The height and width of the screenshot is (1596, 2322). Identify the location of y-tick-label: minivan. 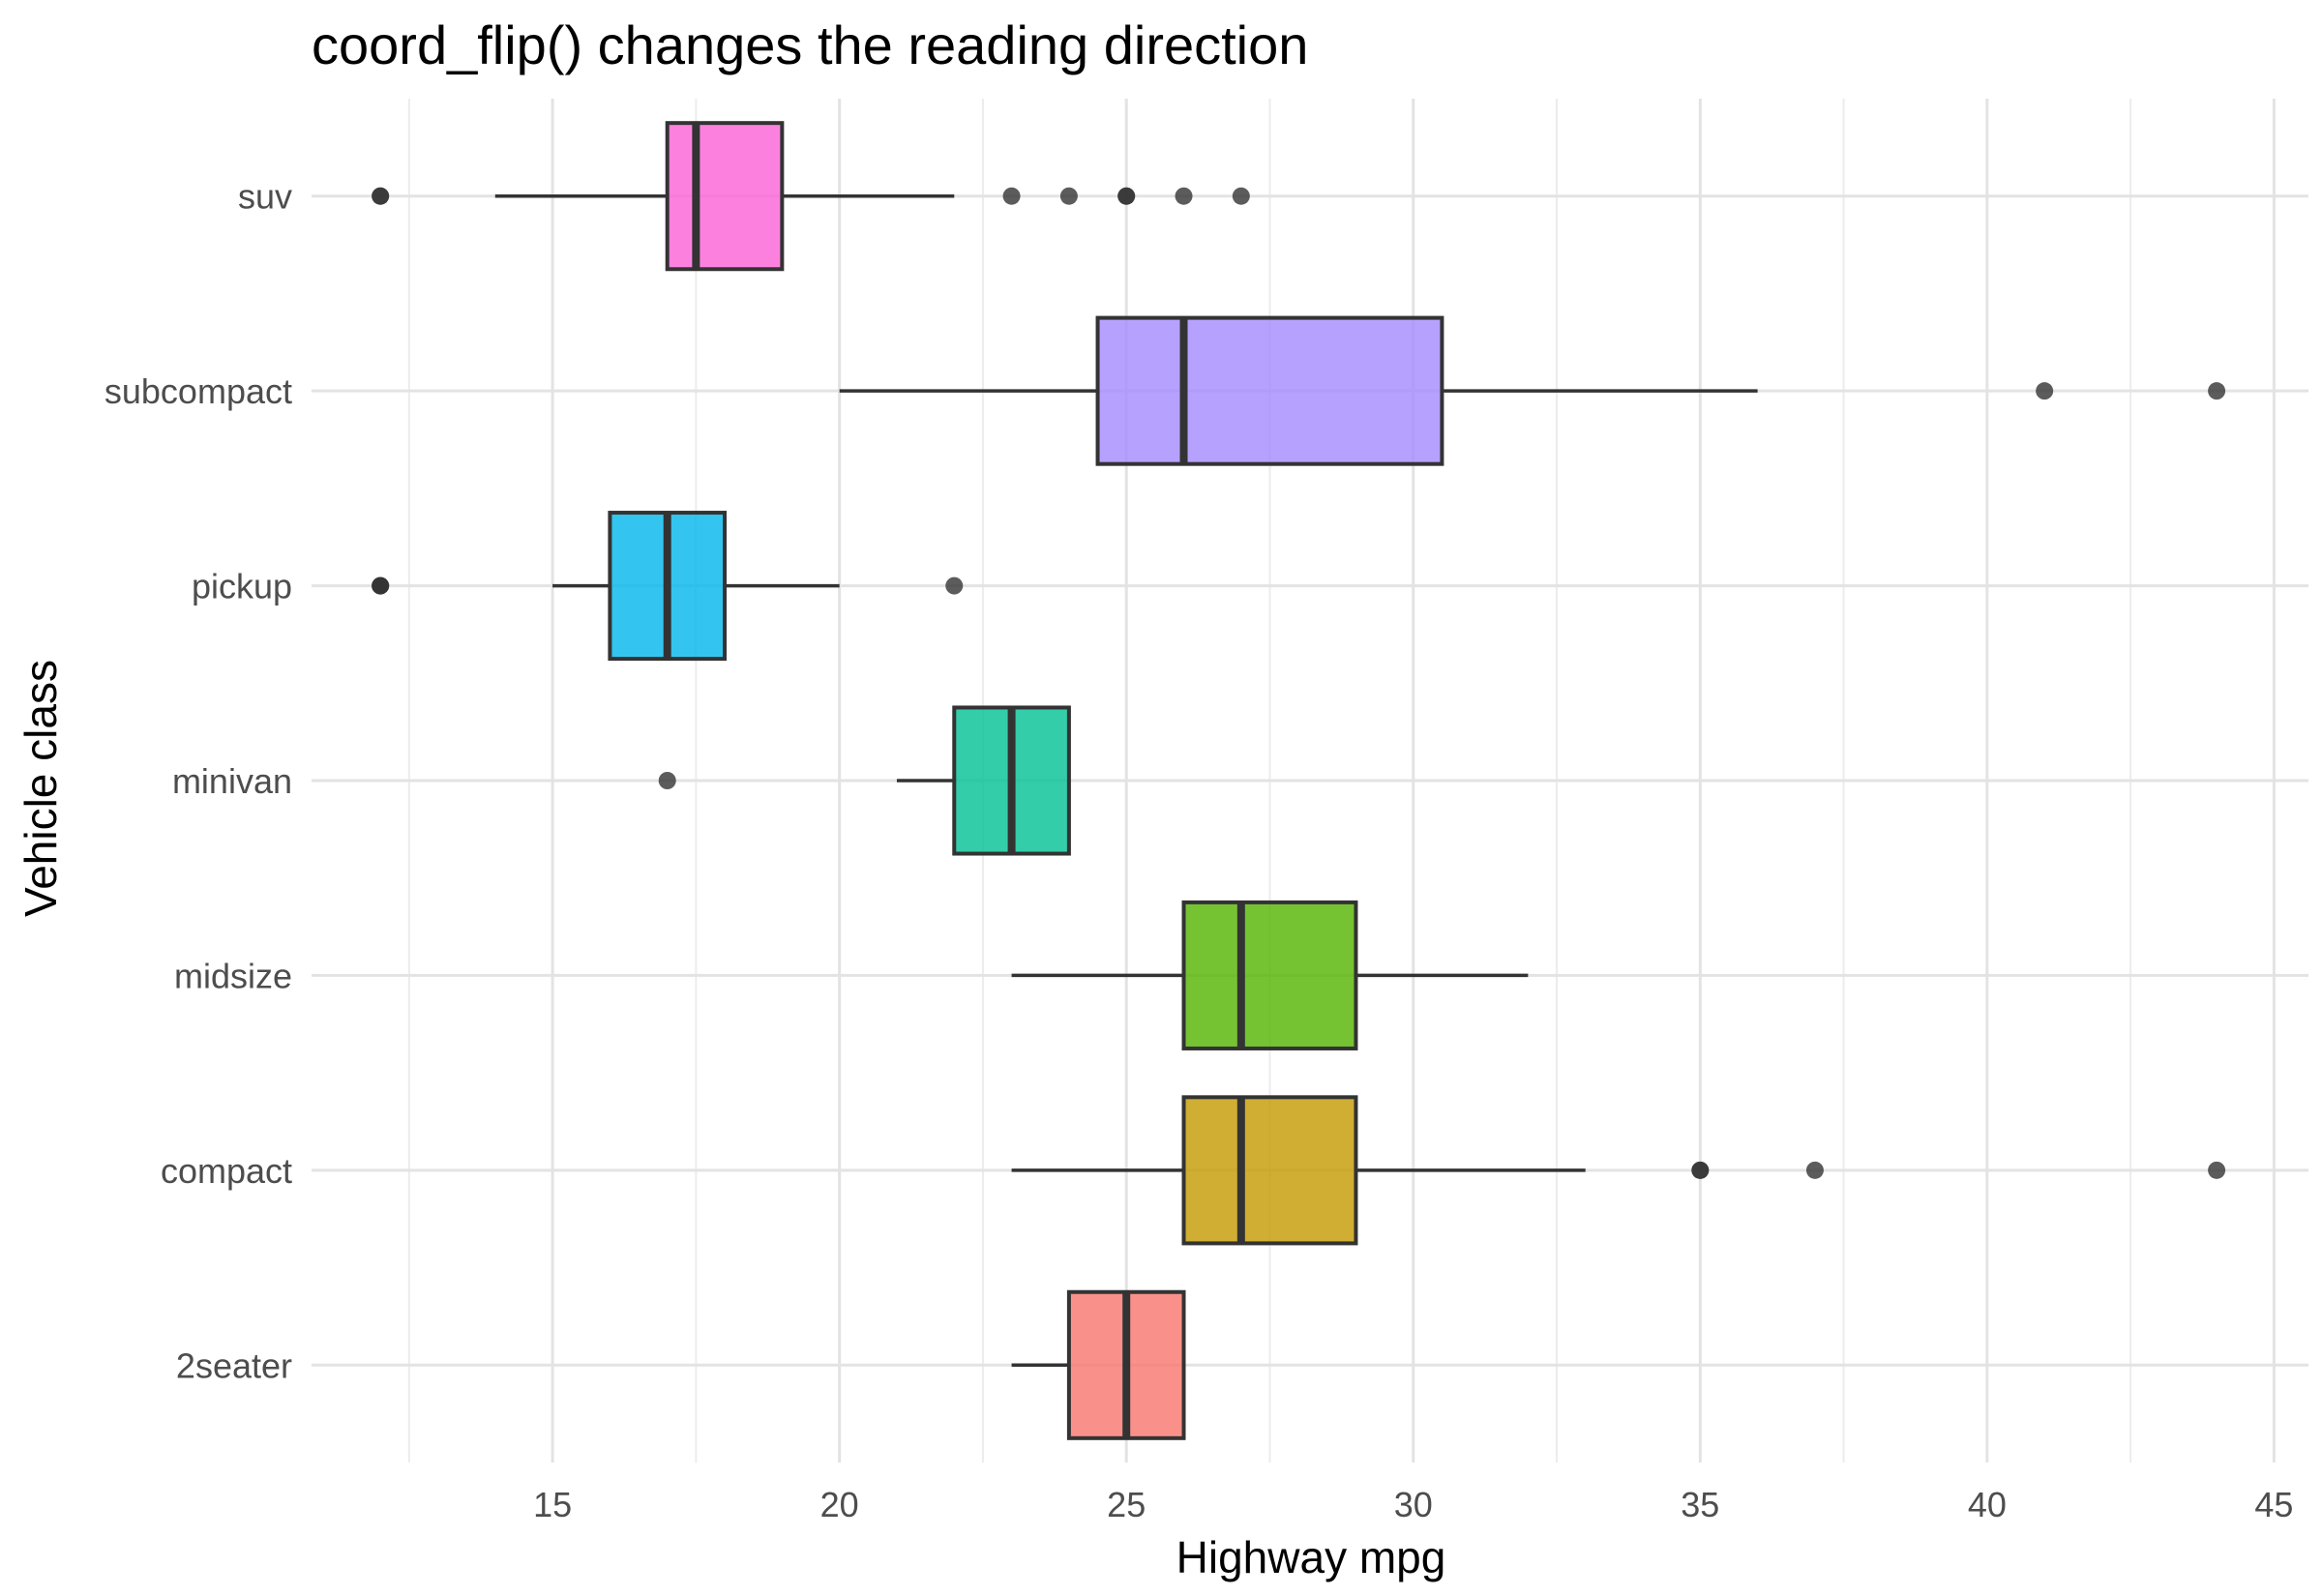
(232, 781).